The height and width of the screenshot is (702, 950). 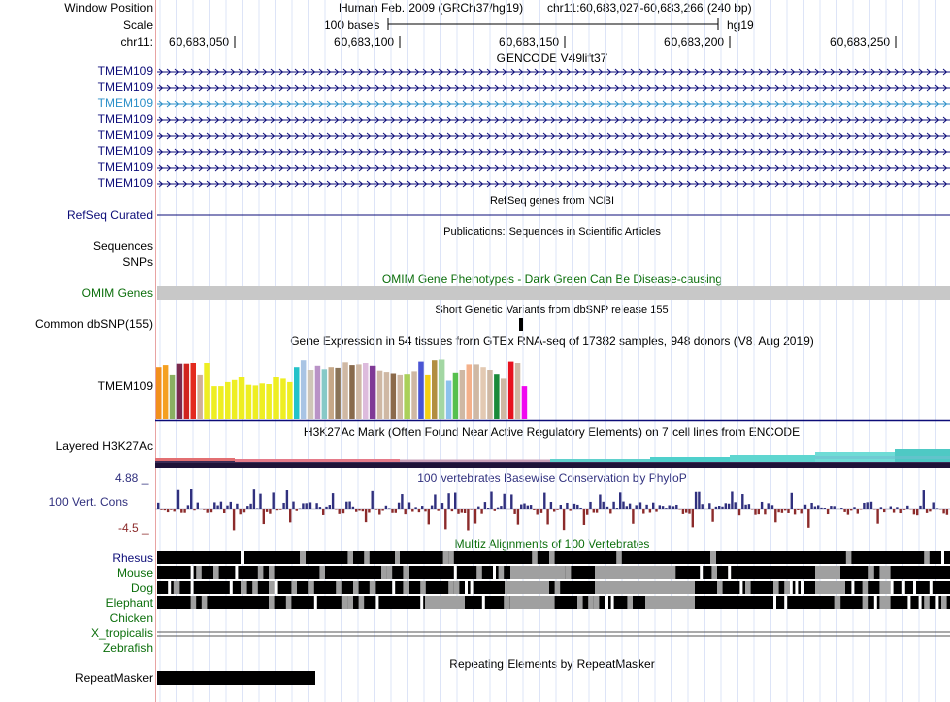 I want to click on cons-wiggle, so click(x=552, y=510).